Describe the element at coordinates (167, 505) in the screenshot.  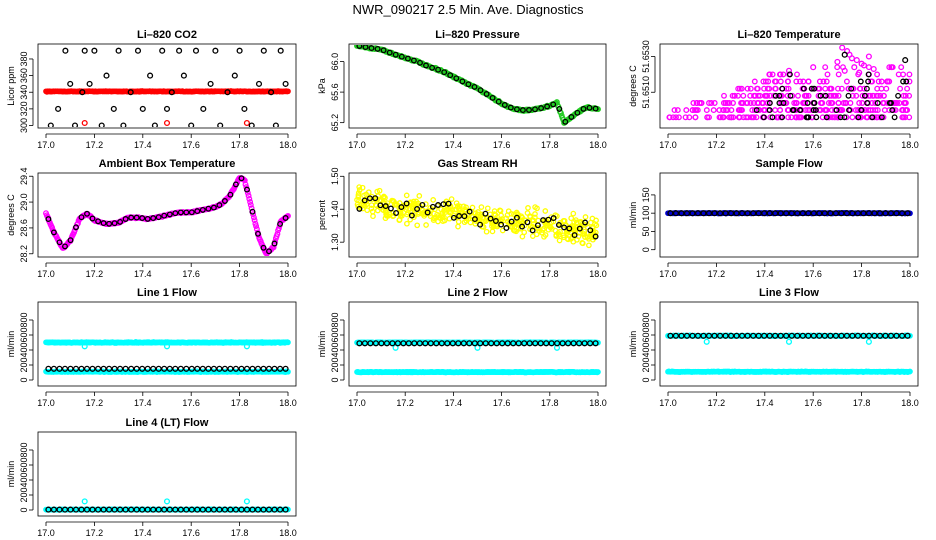
I see `data-marks` at that location.